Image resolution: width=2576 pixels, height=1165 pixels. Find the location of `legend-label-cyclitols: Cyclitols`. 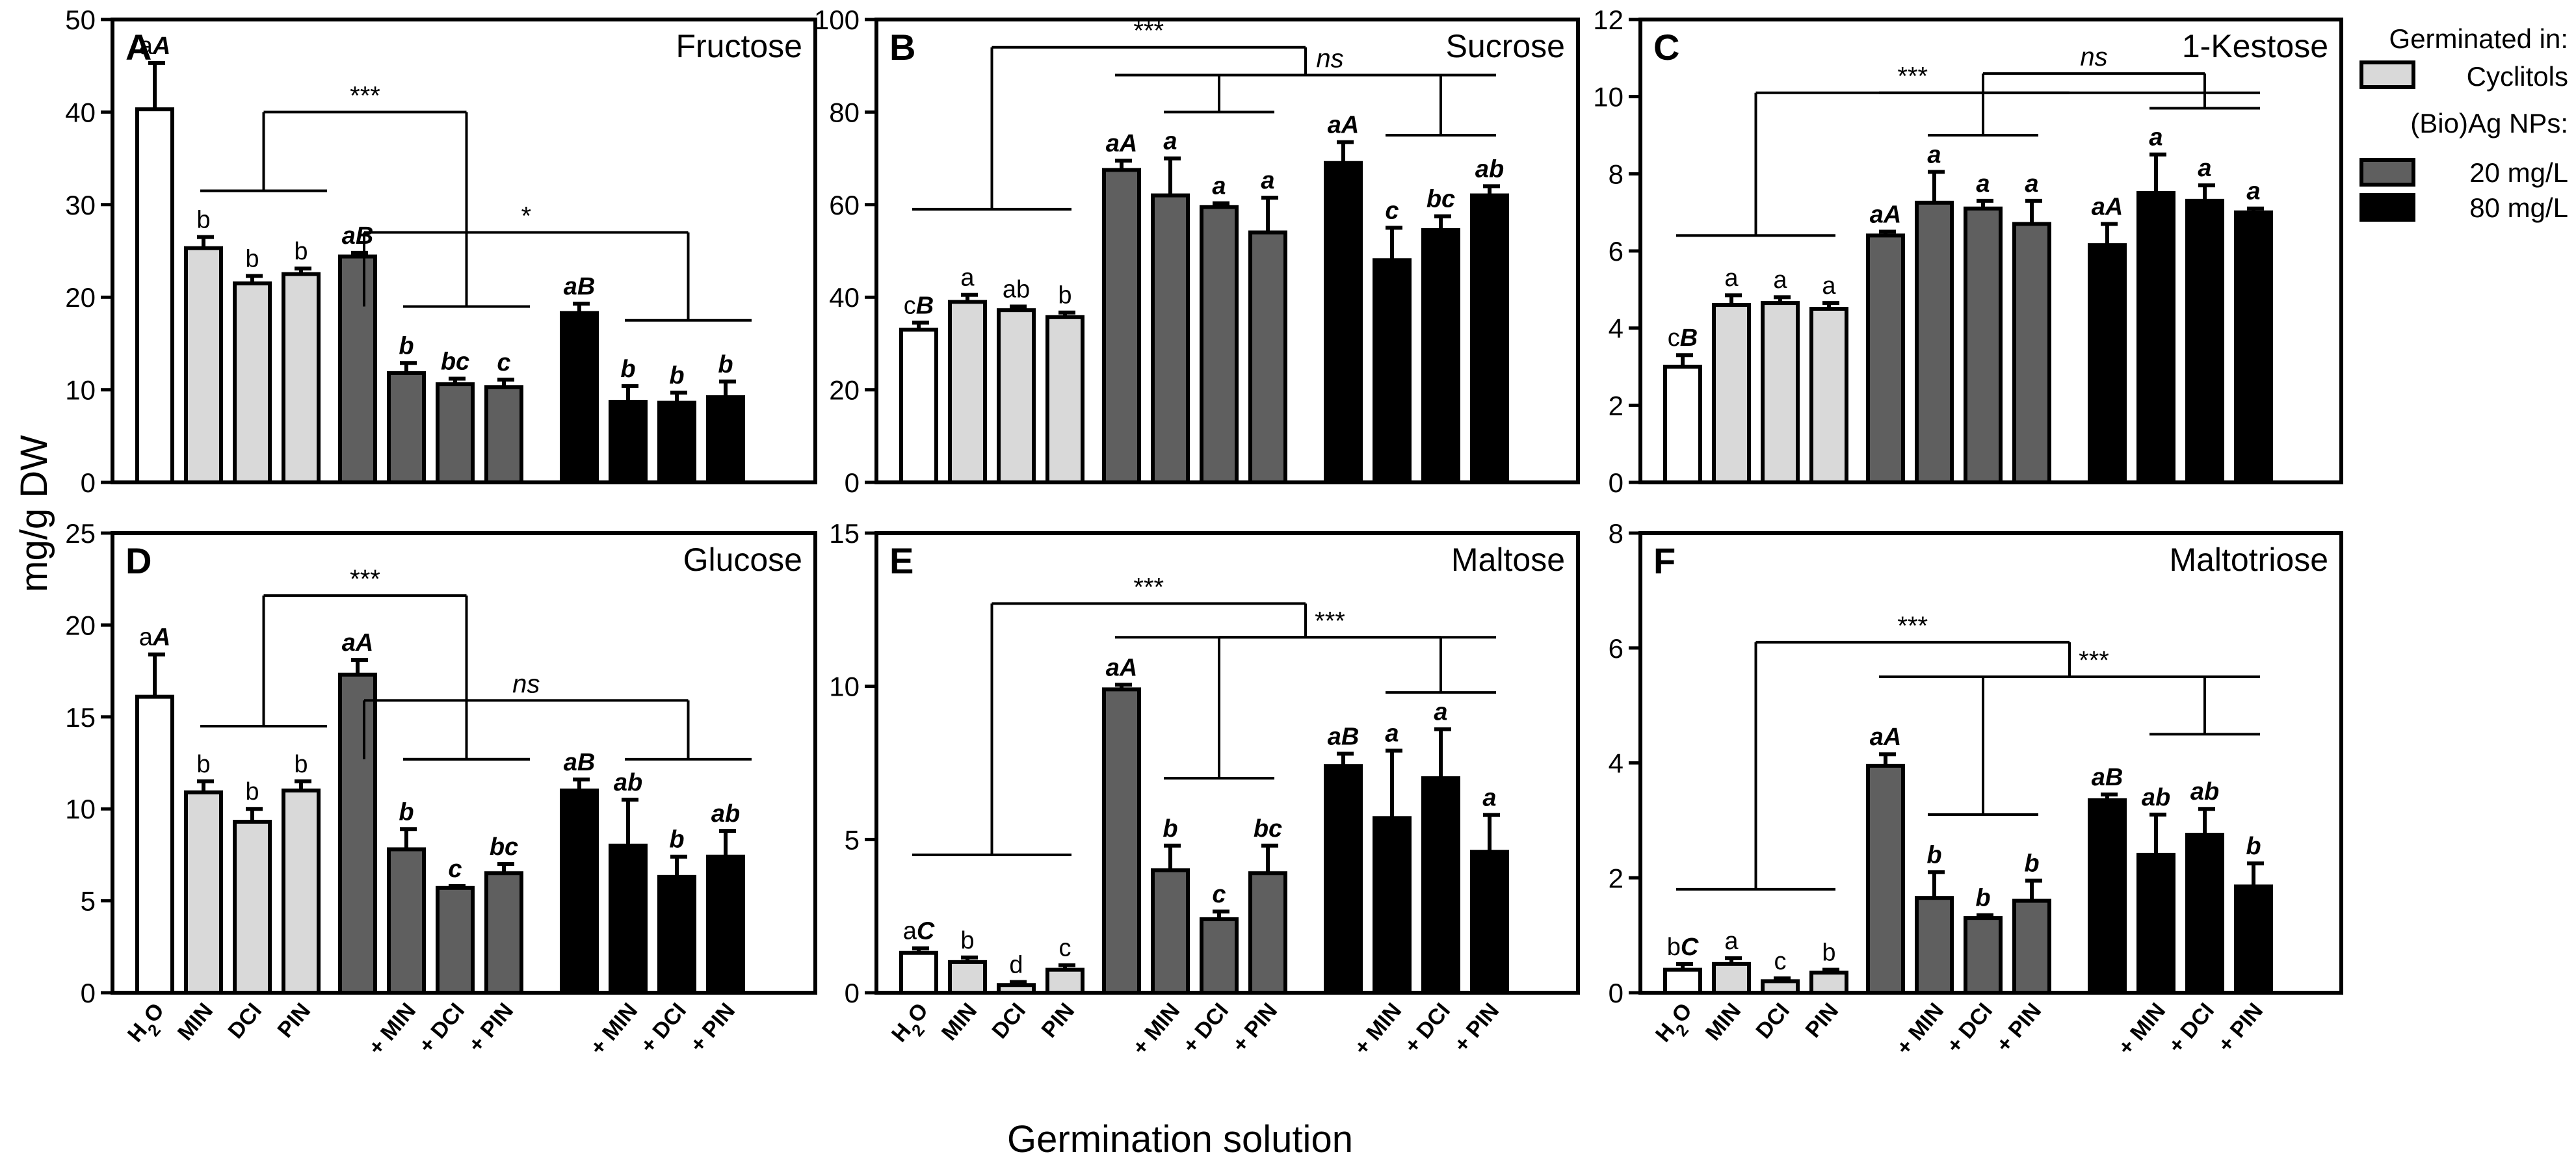

legend-label-cyclitols: Cyclitols is located at coordinates (2517, 76).